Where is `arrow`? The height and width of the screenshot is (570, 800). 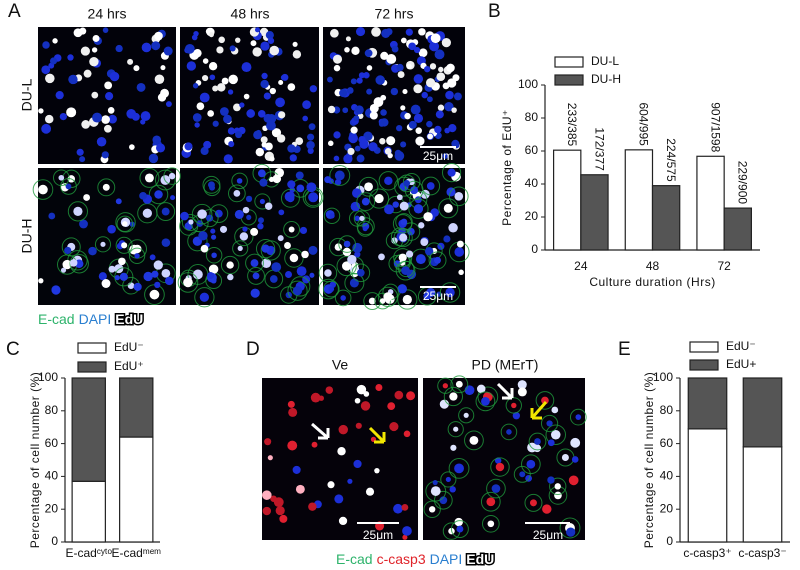 arrow is located at coordinates (377, 435).